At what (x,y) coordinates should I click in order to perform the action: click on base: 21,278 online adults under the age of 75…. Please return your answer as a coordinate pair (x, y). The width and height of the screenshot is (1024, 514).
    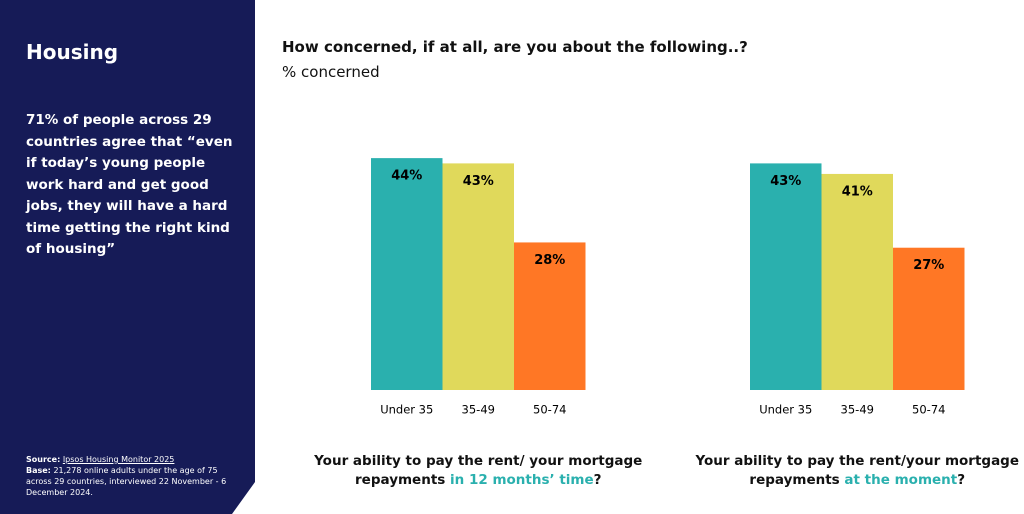
    Looking at the image, I should click on (126, 481).